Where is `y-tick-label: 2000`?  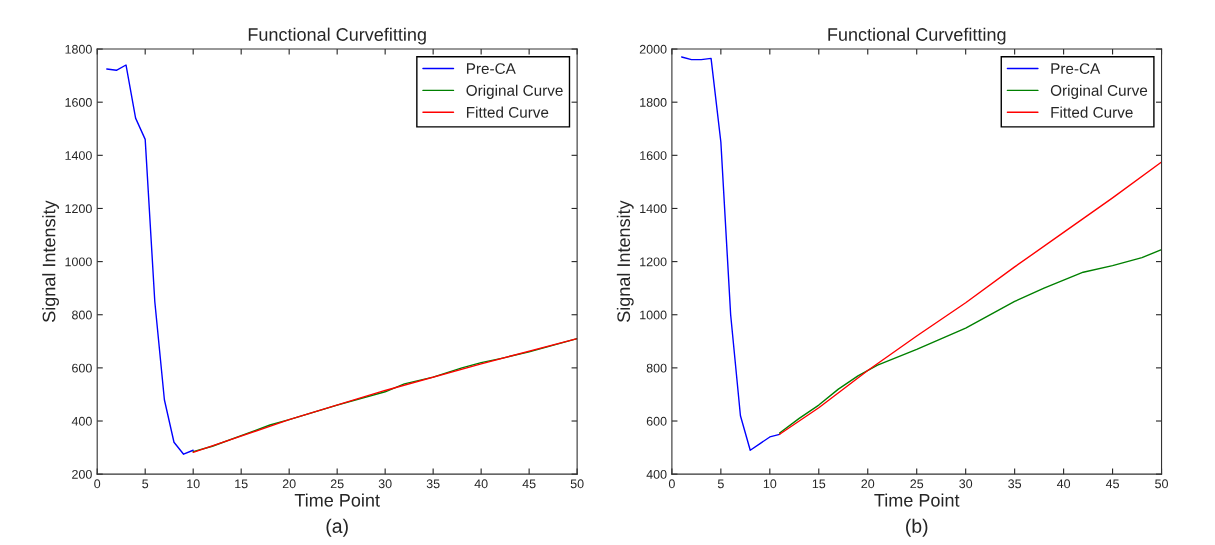
y-tick-label: 2000 is located at coordinates (653, 49).